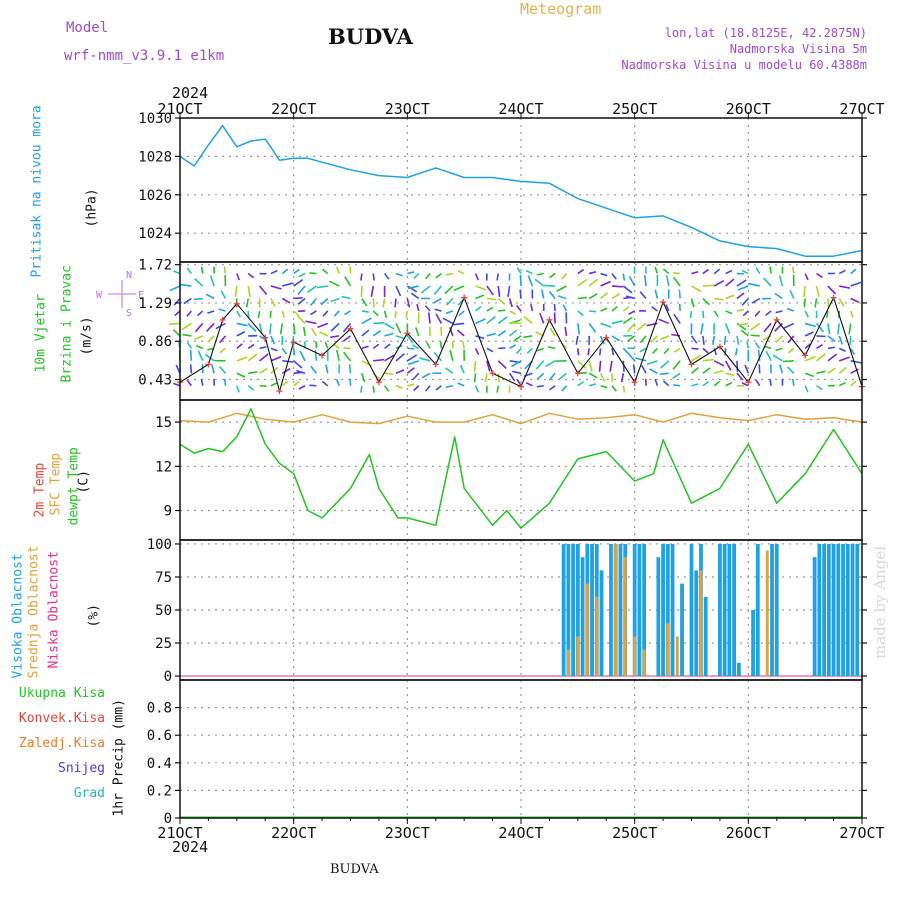 This screenshot has height=900, width=900. Describe the element at coordinates (155, 304) in the screenshot. I see `ytick-label-wind: 1.29` at that location.